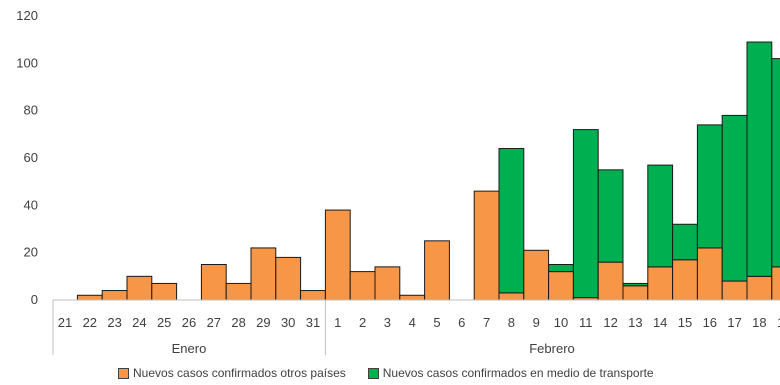 Image resolution: width=780 pixels, height=385 pixels. Describe the element at coordinates (65, 322) in the screenshot. I see `x-tick-label: 21` at that location.